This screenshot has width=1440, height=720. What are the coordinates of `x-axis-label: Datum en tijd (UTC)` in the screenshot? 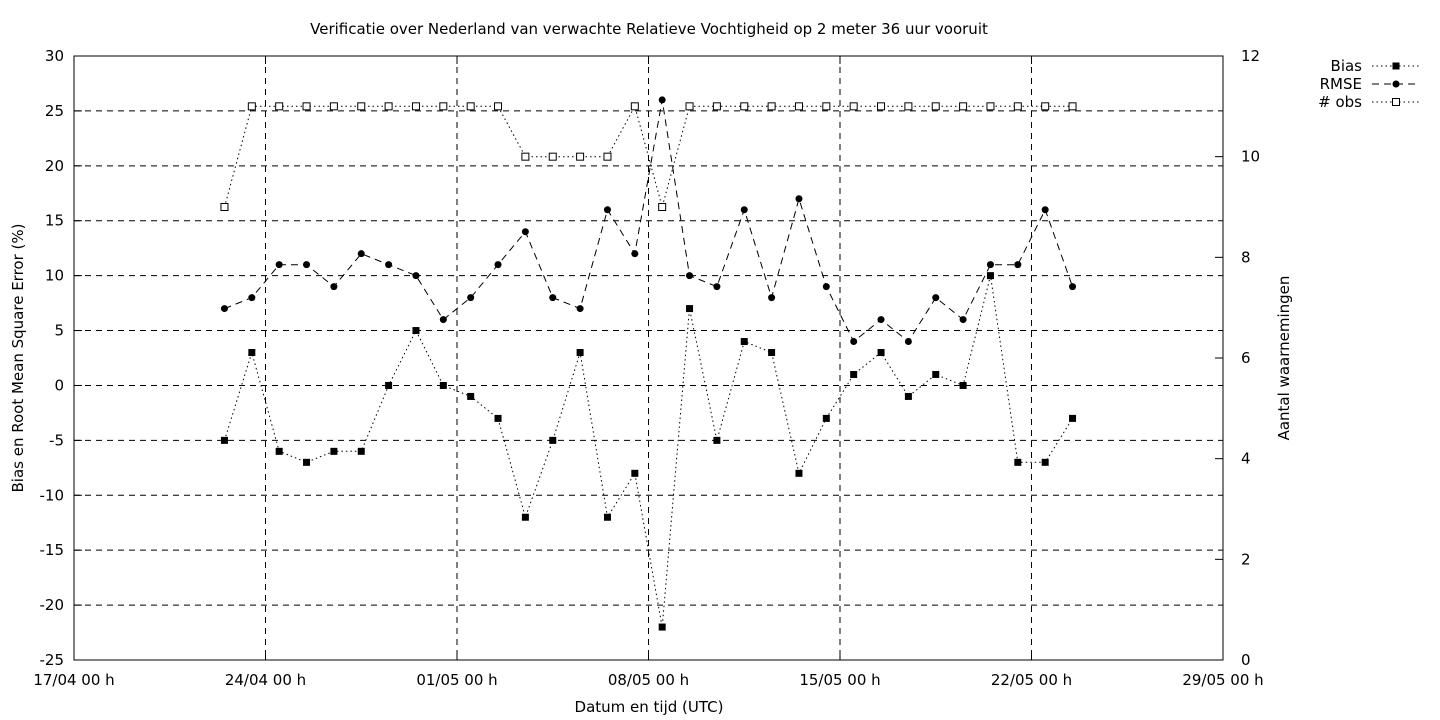 It's located at (649, 707).